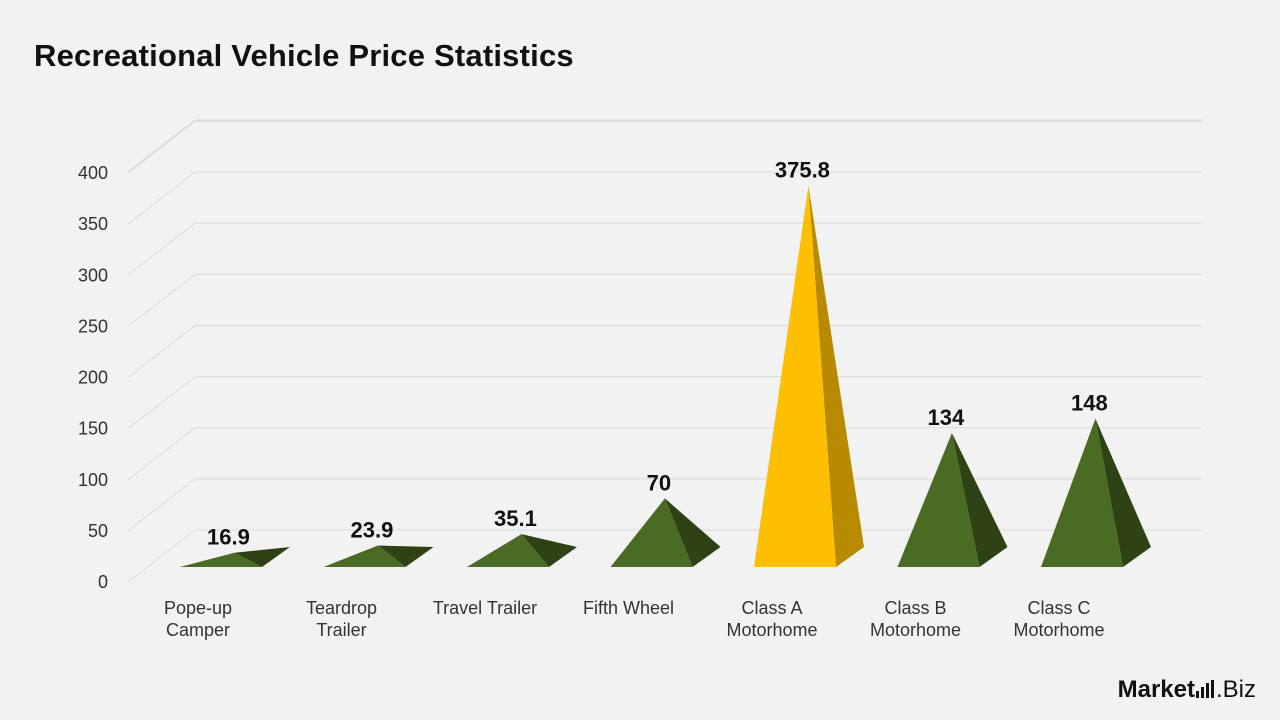 This screenshot has height=720, width=1280. What do you see at coordinates (1235, 689) in the screenshot?
I see `brand-suffix: .Biz` at bounding box center [1235, 689].